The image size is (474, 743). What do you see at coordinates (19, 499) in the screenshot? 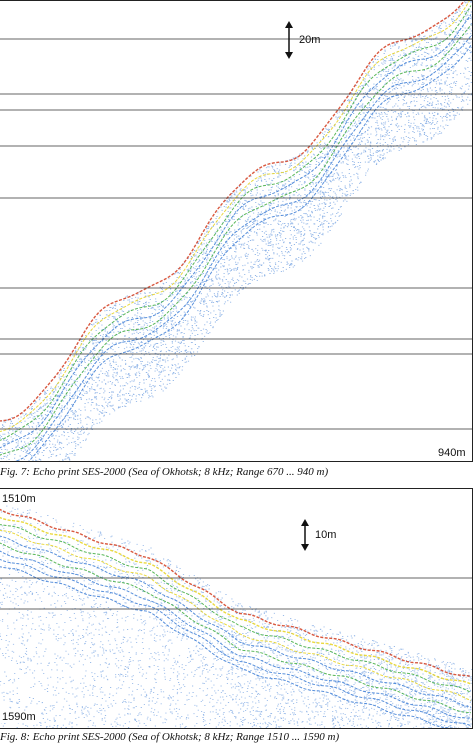
I see `top-depth-label-fig8: 1510m` at bounding box center [19, 499].